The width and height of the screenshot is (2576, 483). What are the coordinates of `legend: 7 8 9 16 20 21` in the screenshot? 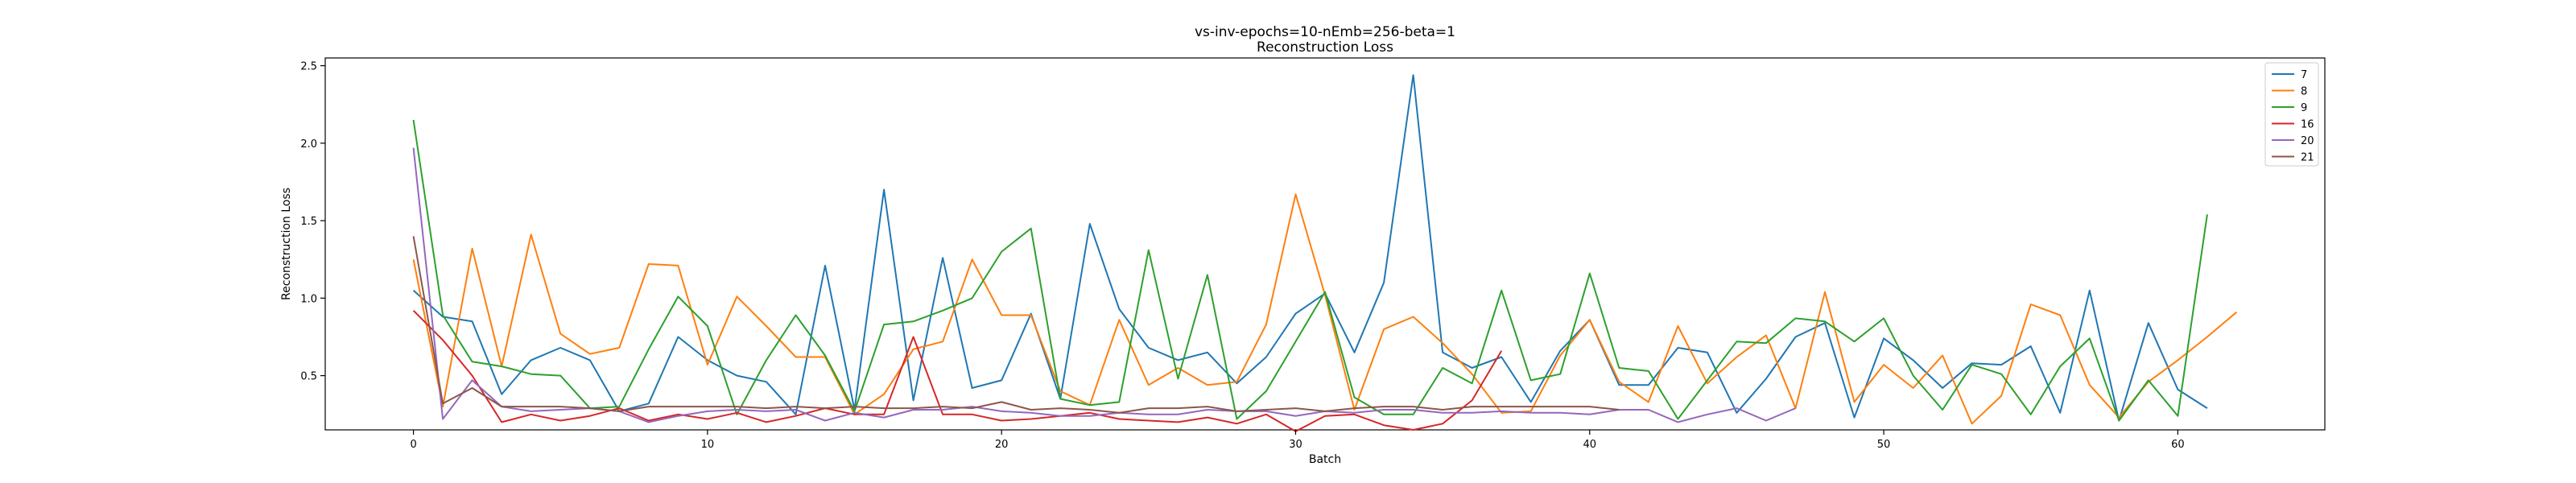 It's located at (2291, 114).